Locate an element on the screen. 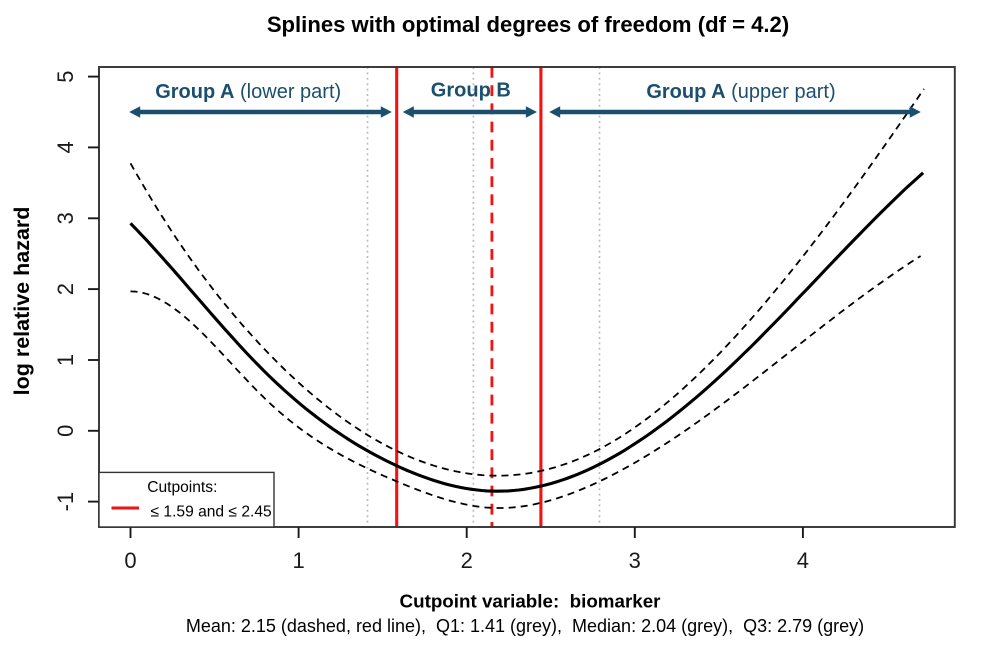 The height and width of the screenshot is (648, 1000). svg-text: -1 is located at coordinates (65, 502).